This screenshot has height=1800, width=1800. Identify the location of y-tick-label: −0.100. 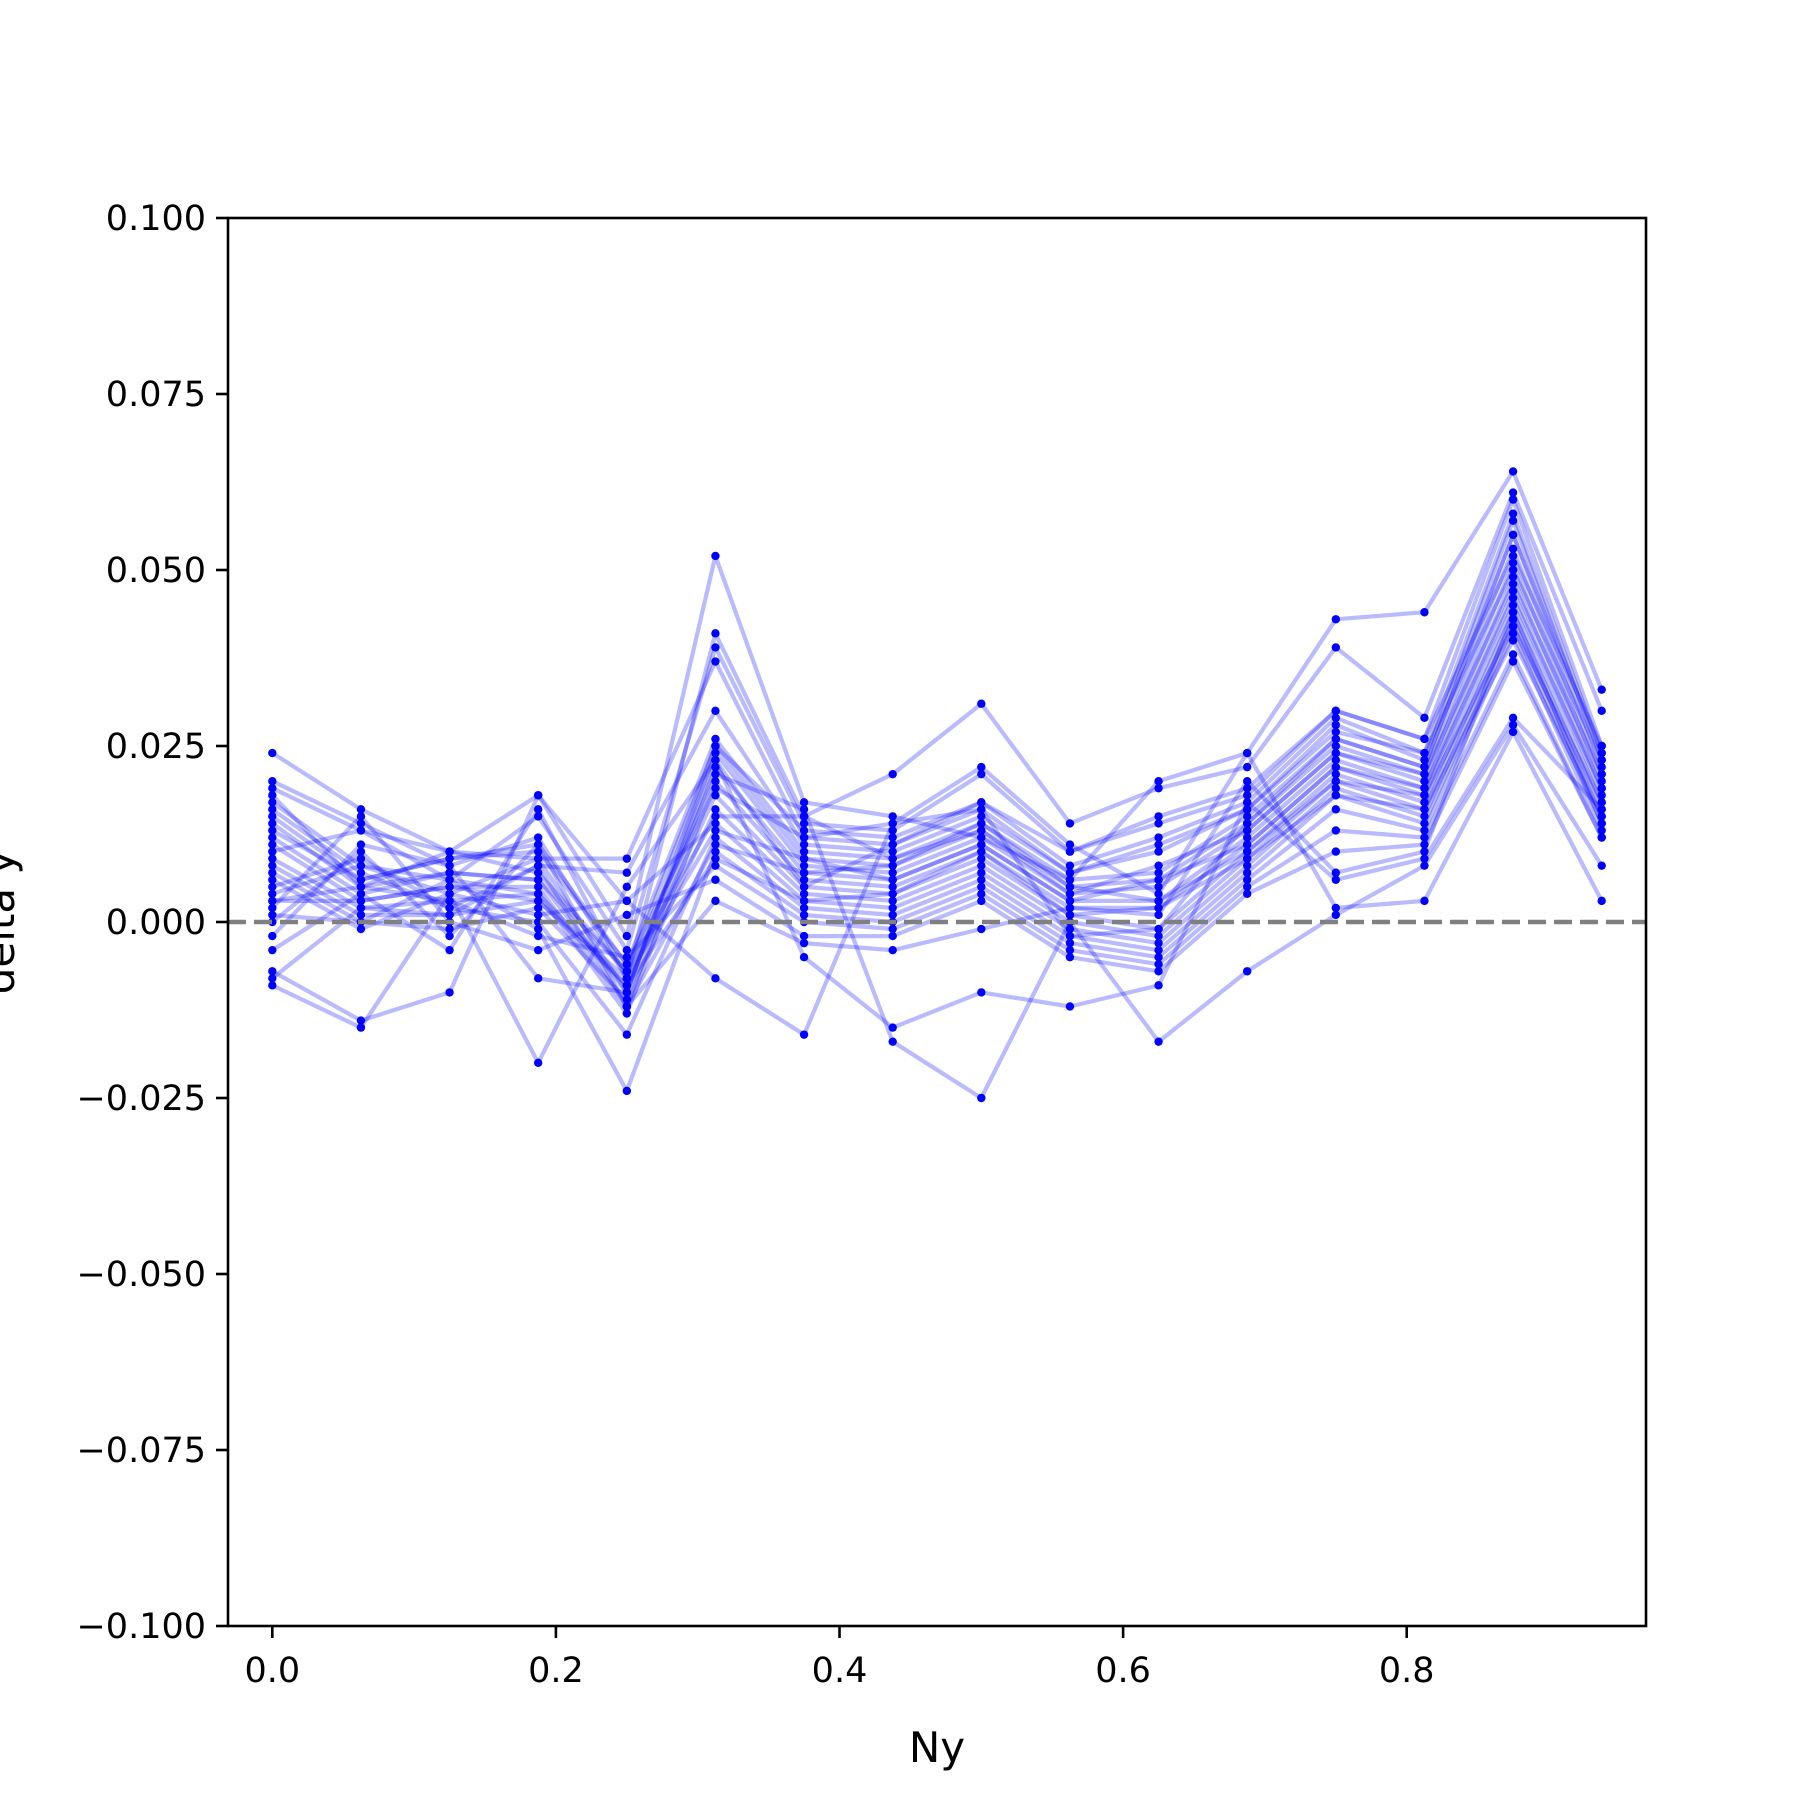
(141, 1627).